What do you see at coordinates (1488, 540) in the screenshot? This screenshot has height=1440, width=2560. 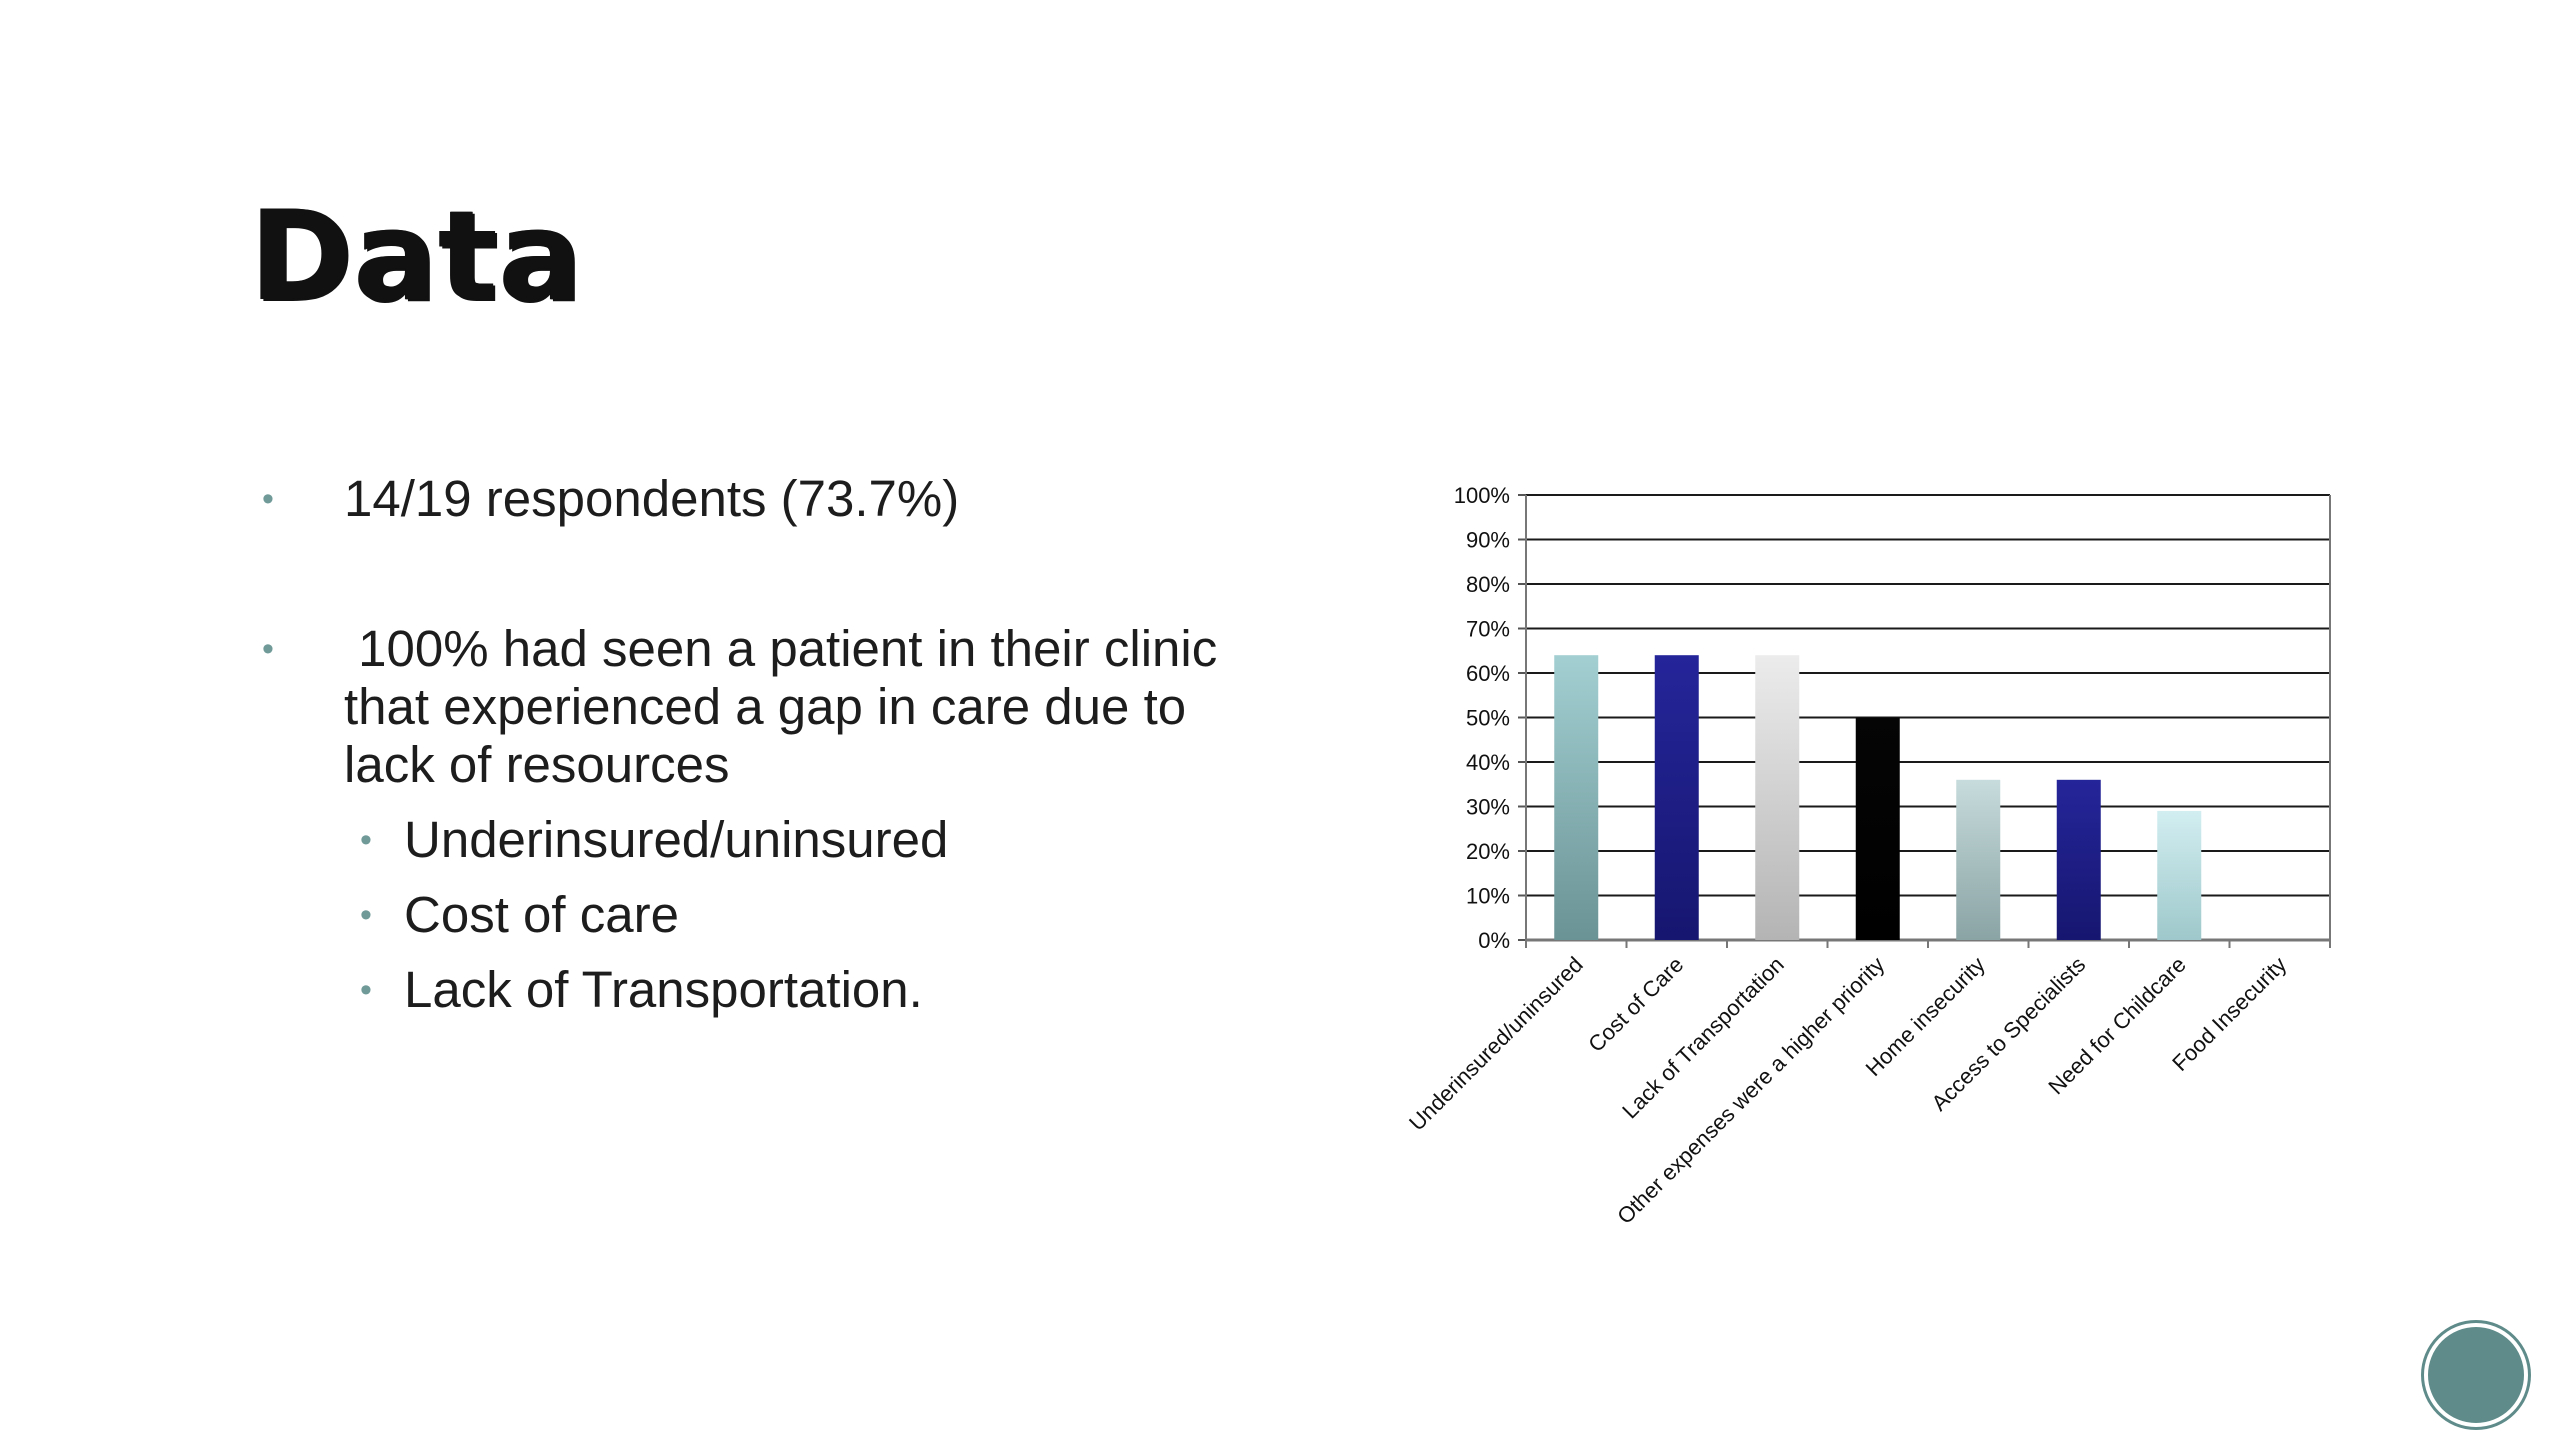 I see `y-tick-label: 90%` at bounding box center [1488, 540].